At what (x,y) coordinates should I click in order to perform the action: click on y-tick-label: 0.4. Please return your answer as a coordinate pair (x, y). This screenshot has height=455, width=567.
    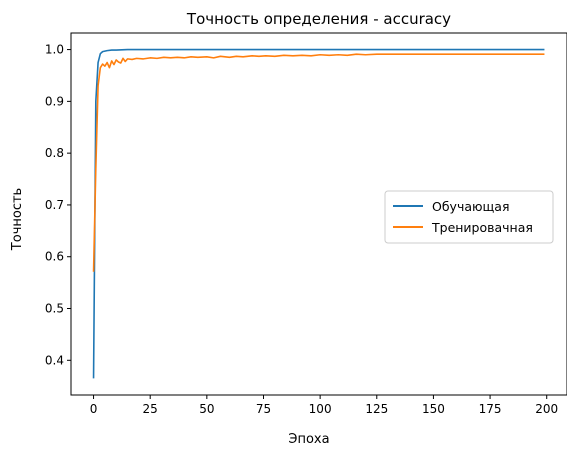
    Looking at the image, I should click on (54, 360).